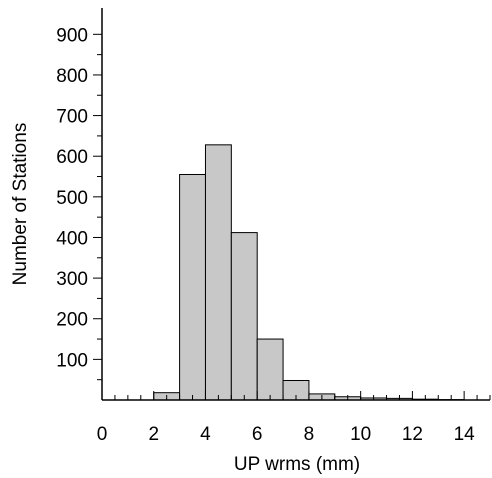 Image resolution: width=492 pixels, height=478 pixels. I want to click on x-axis-label: UP wrms (mm), so click(297, 464).